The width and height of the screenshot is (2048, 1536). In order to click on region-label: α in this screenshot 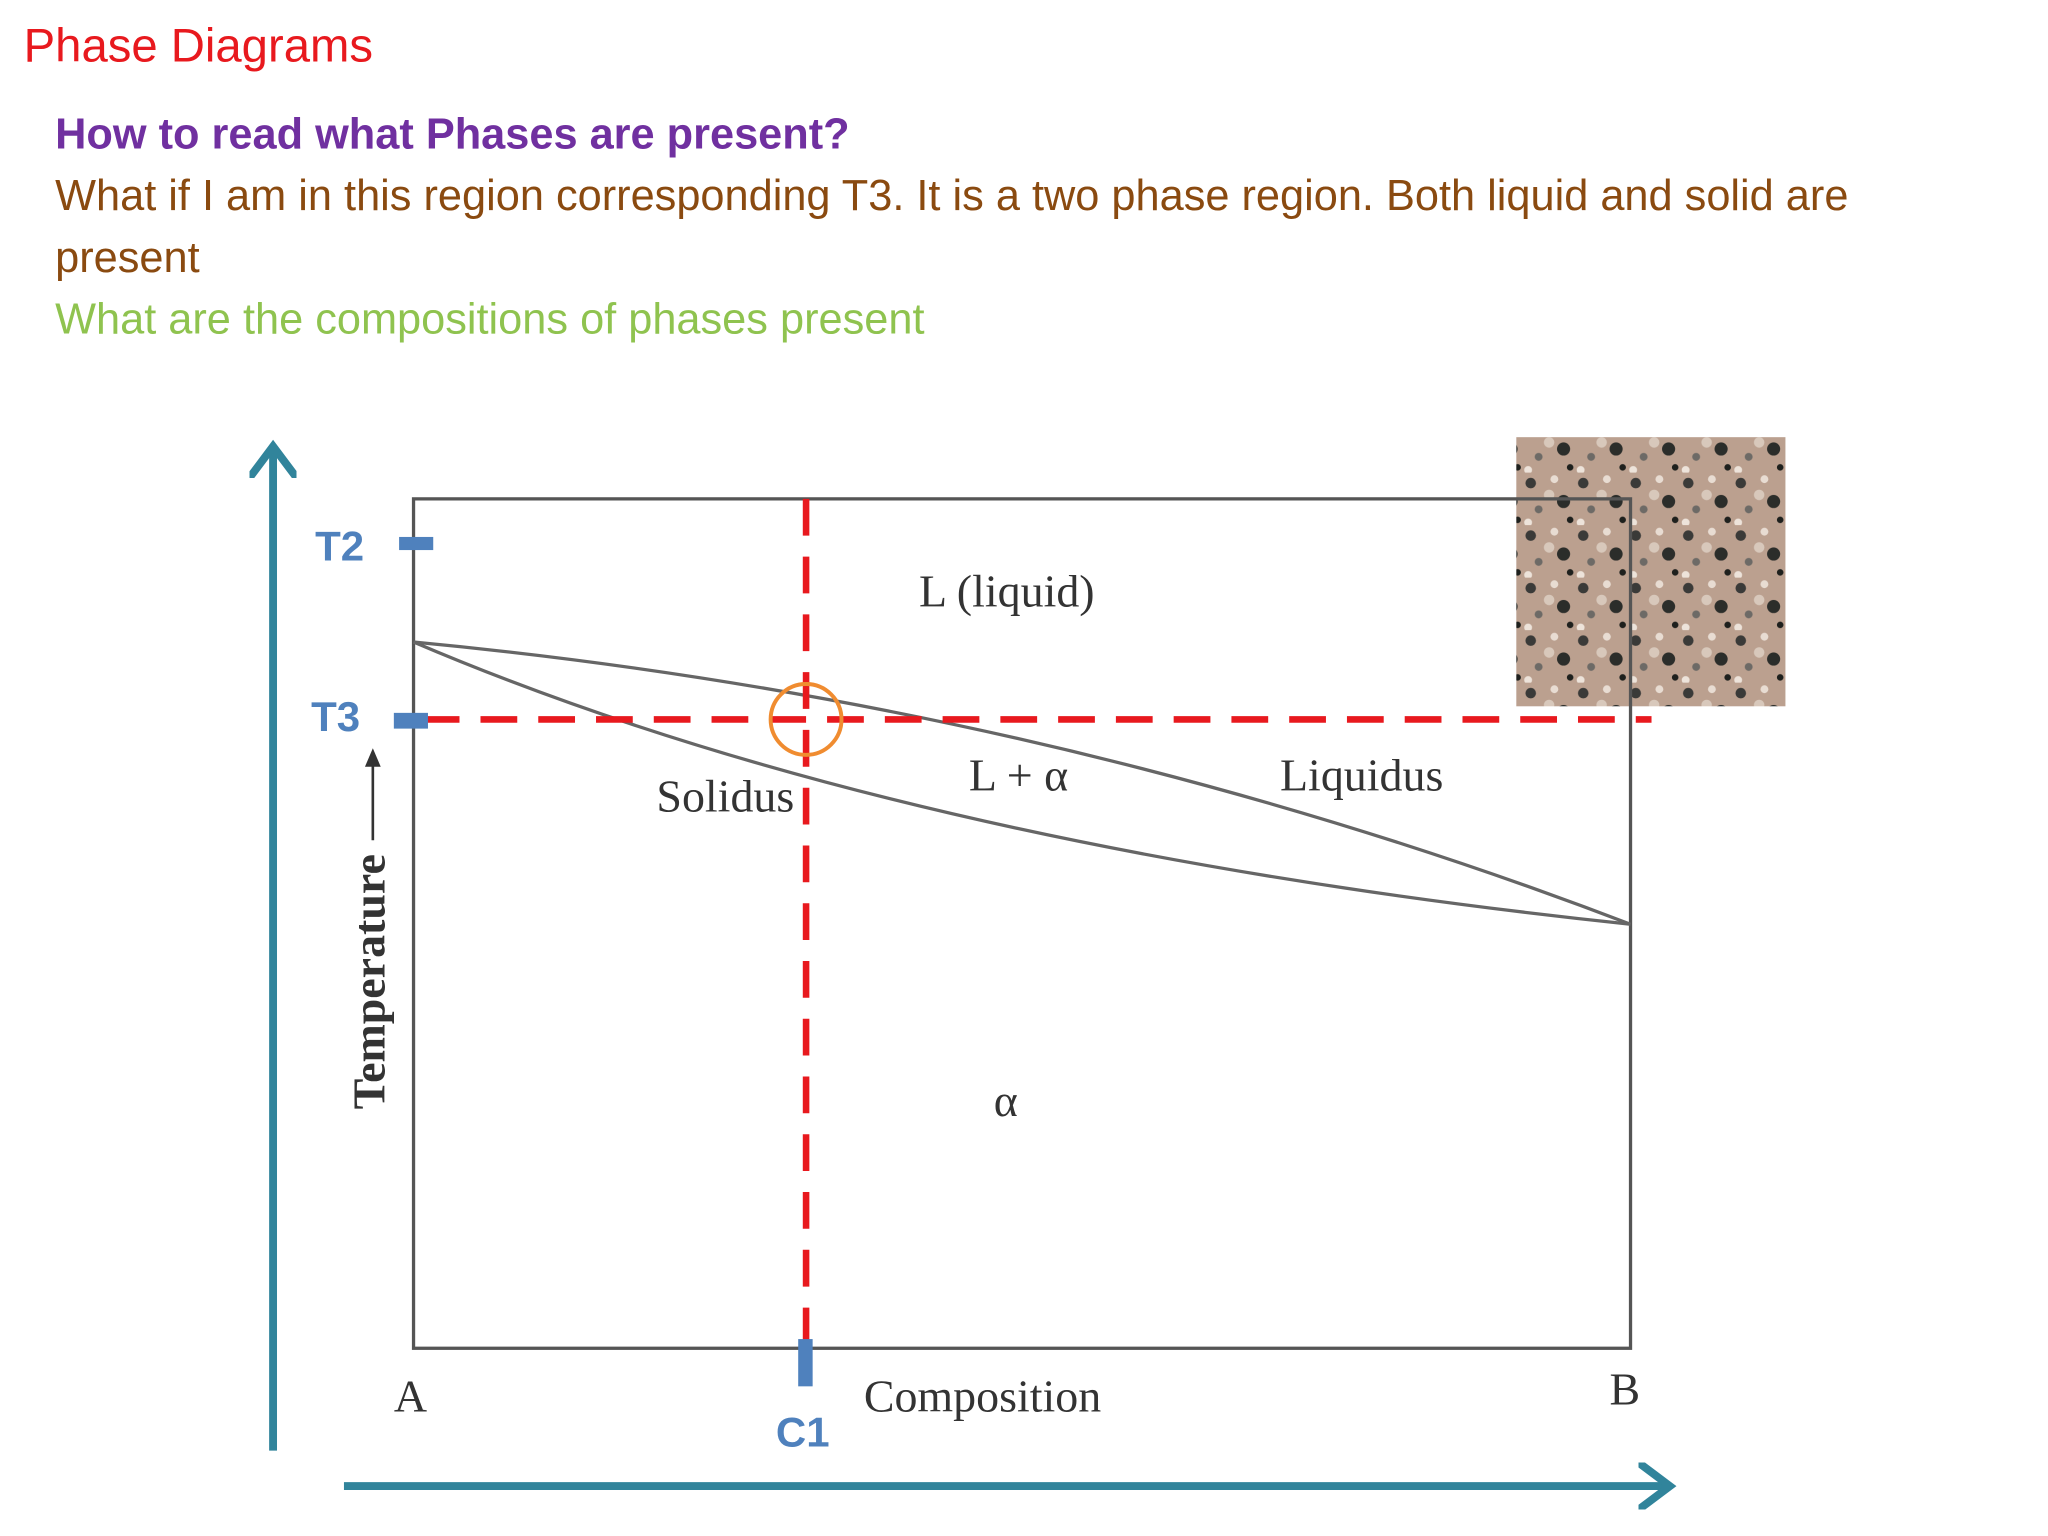, I will do `click(1006, 1100)`.